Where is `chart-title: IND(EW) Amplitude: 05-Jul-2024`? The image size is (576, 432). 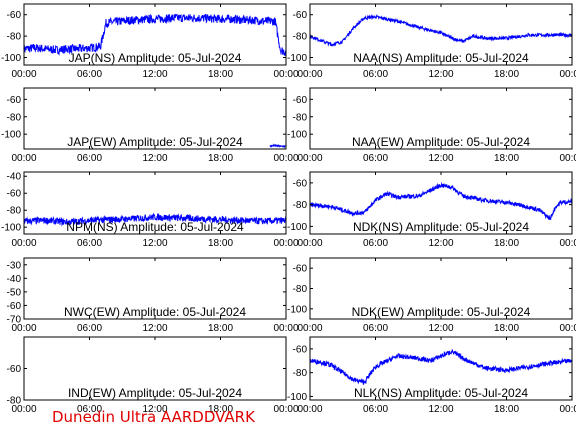 chart-title: IND(EW) Amplitude: 05-Jul-2024 is located at coordinates (155, 393).